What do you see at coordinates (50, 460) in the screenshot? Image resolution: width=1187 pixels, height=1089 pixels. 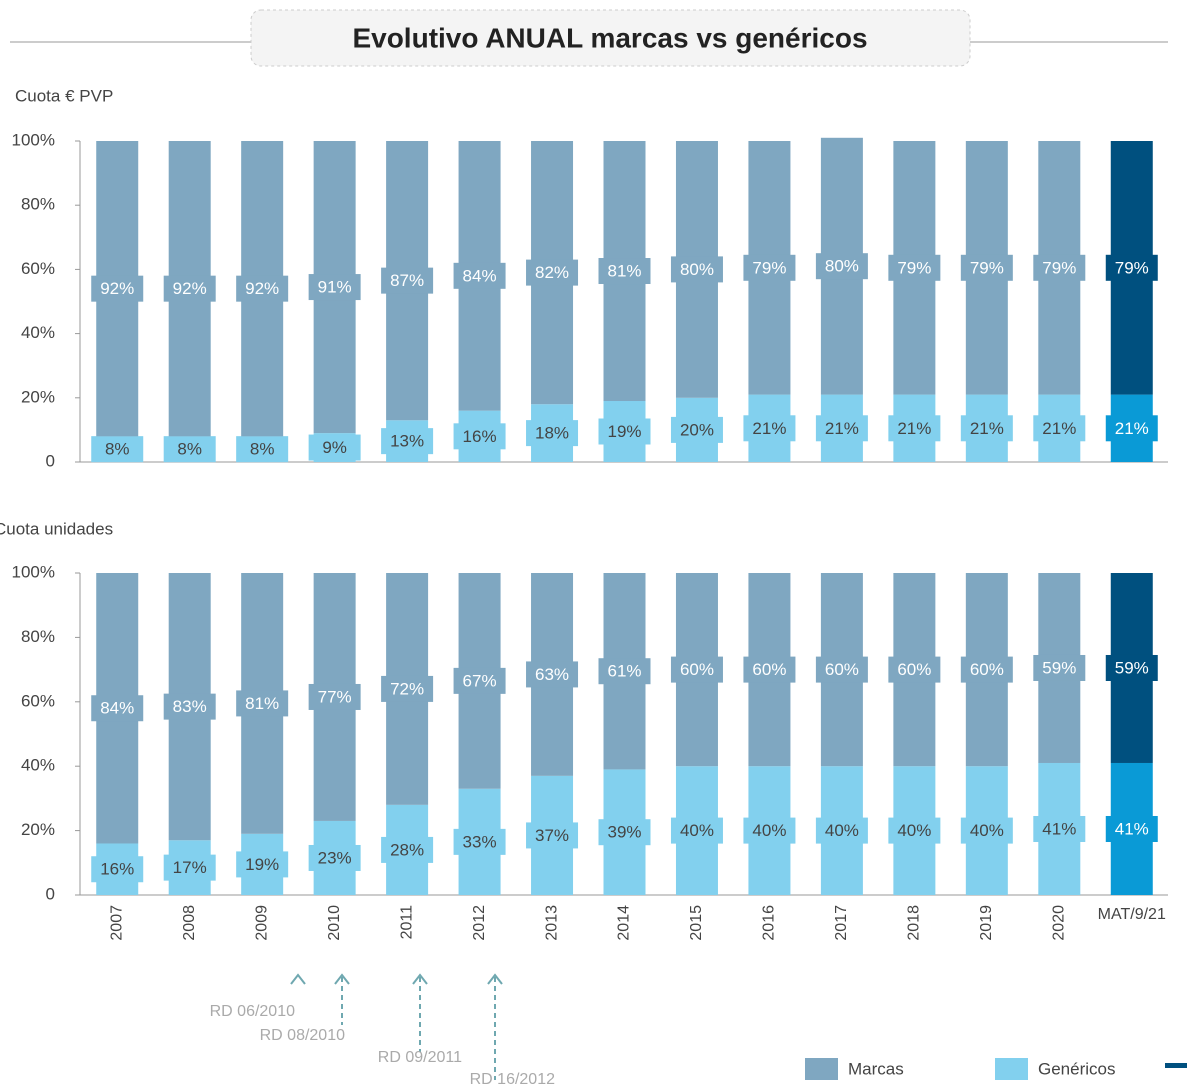 I see `y-tick-label: 0` at bounding box center [50, 460].